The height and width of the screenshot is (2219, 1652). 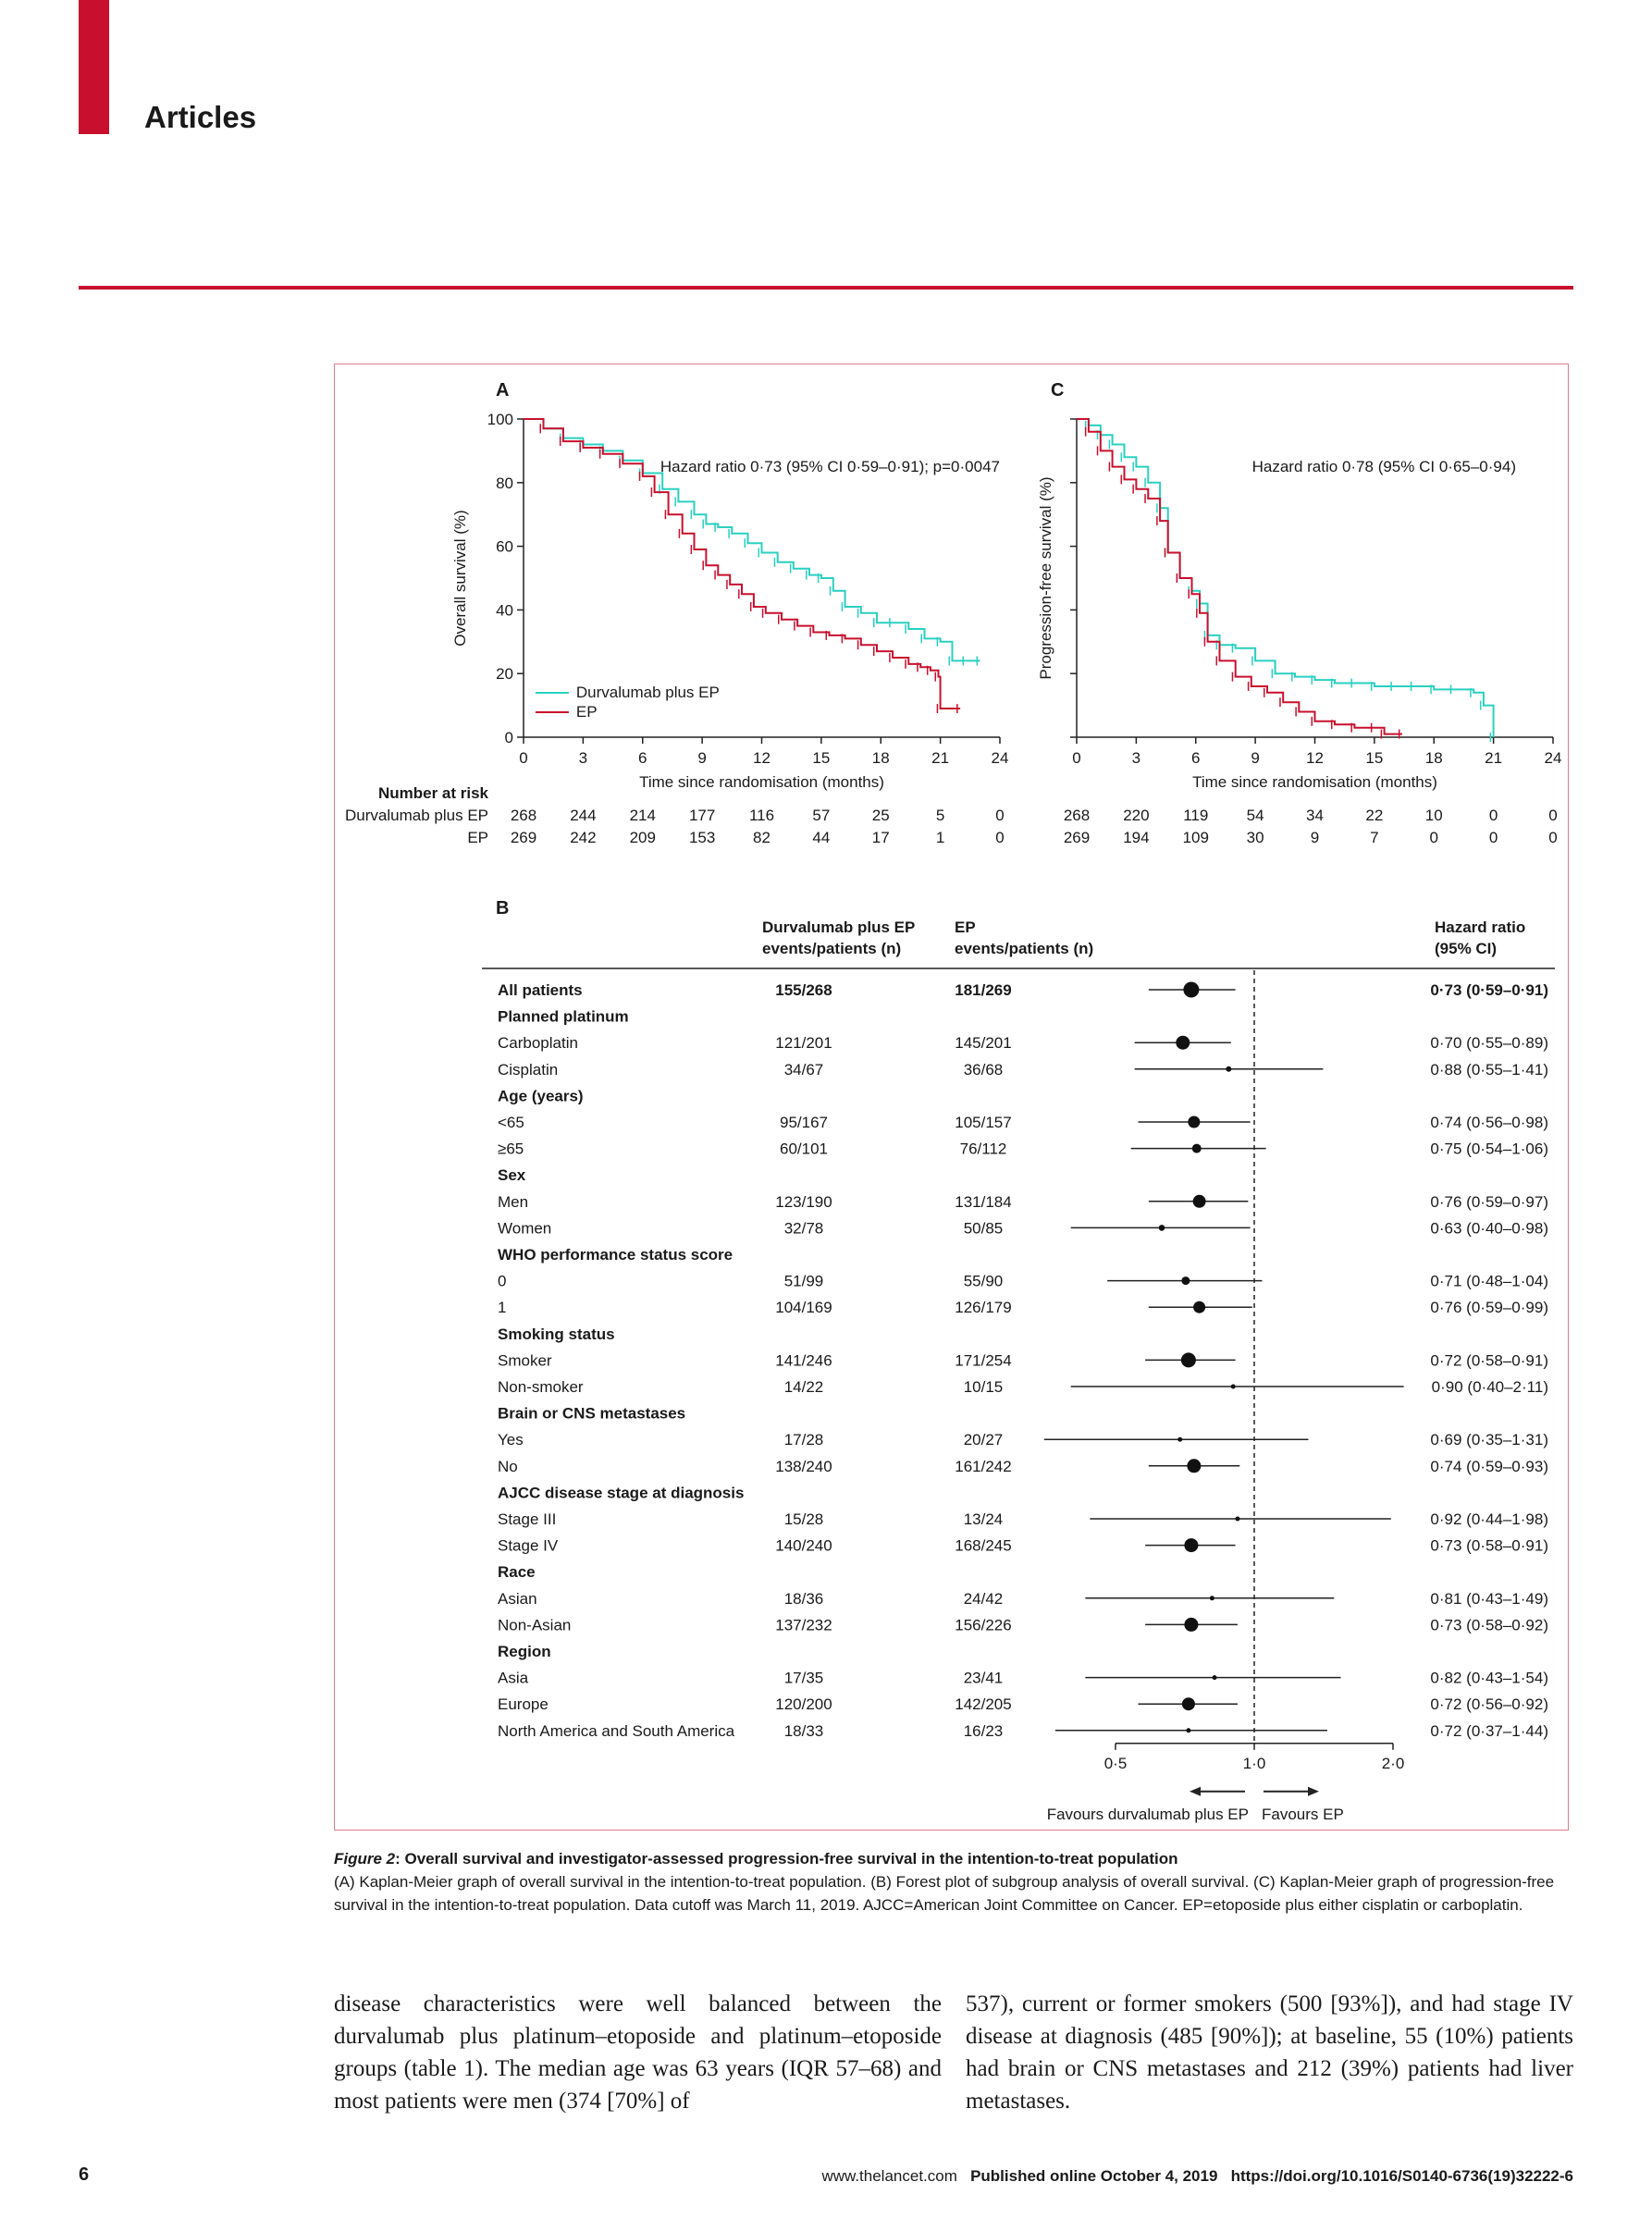 What do you see at coordinates (984, 1070) in the screenshot?
I see `ep-events: 36/68` at bounding box center [984, 1070].